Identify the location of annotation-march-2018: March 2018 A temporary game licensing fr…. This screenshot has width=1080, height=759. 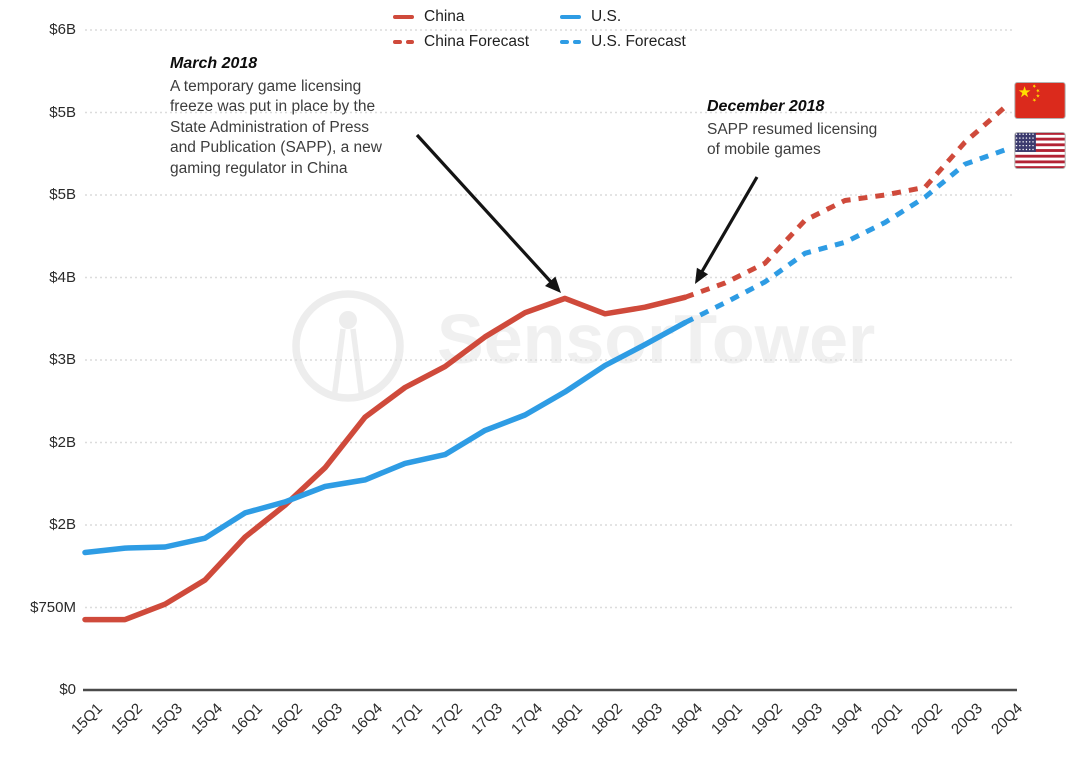
(283, 117).